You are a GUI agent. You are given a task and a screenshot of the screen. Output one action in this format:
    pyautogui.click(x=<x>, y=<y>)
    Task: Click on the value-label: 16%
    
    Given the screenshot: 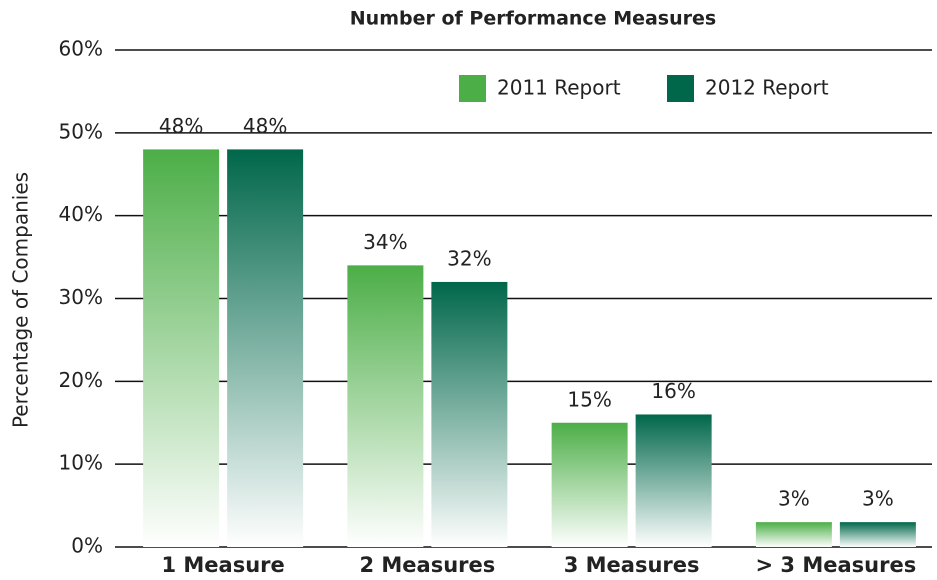 What is the action you would take?
    pyautogui.click(x=673, y=391)
    